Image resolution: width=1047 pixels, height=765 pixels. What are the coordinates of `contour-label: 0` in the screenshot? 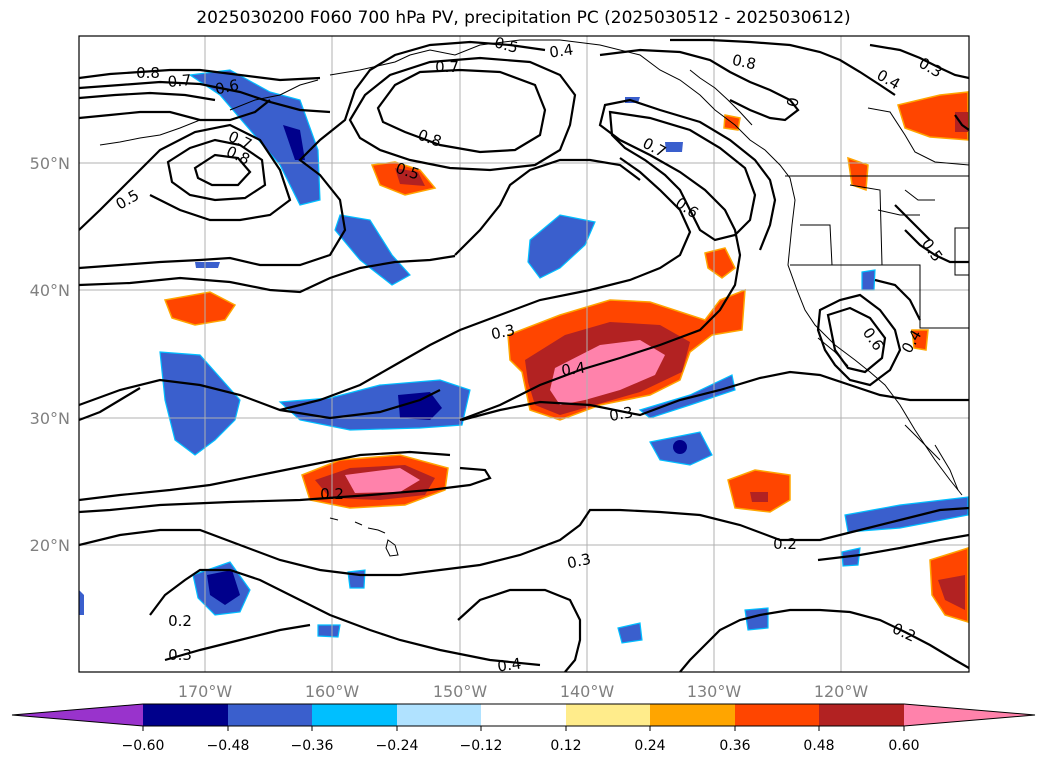 It's located at (792, 102).